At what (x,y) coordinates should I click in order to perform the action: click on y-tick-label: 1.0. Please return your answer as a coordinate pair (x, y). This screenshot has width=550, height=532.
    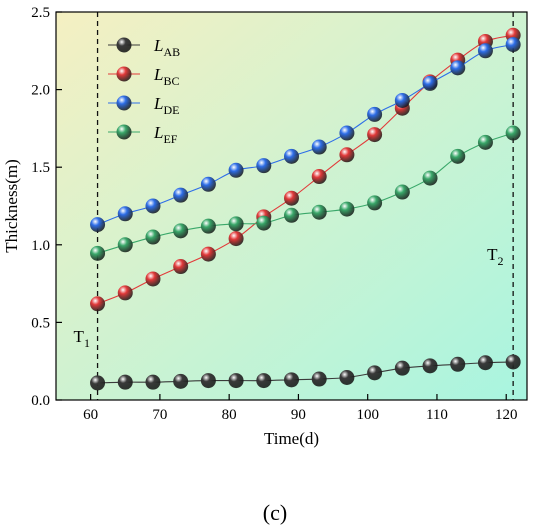
    Looking at the image, I should click on (40, 246).